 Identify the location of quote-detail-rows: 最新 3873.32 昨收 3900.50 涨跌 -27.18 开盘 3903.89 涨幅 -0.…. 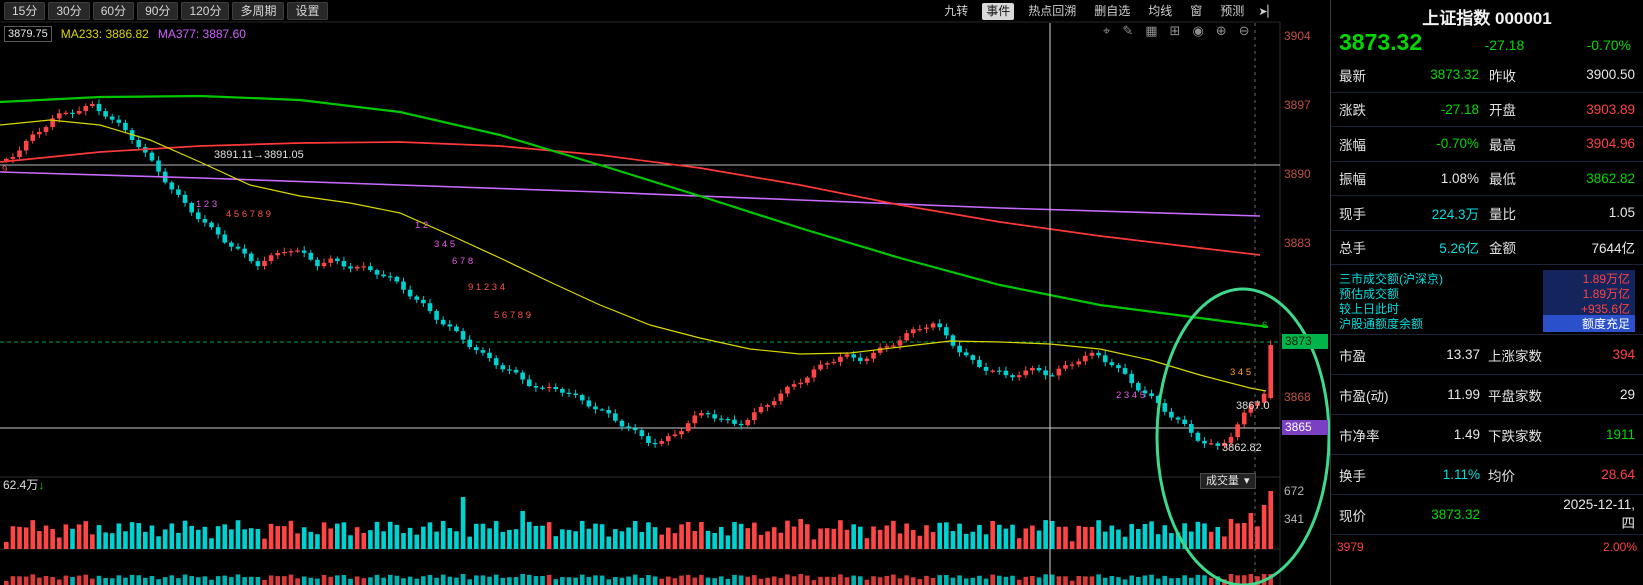
(1487, 161).